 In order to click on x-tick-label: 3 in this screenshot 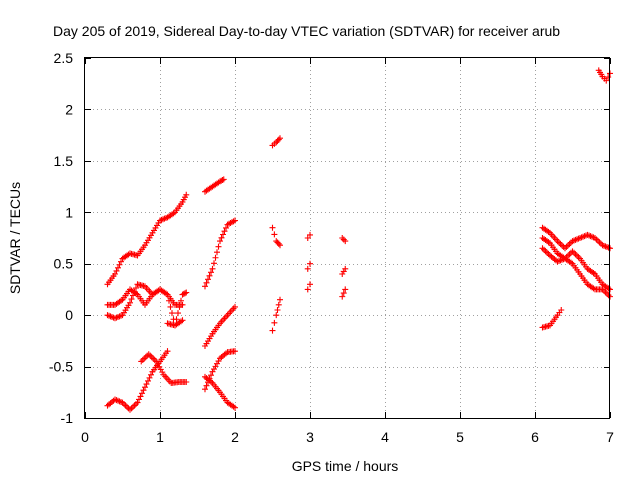, I will do `click(310, 437)`.